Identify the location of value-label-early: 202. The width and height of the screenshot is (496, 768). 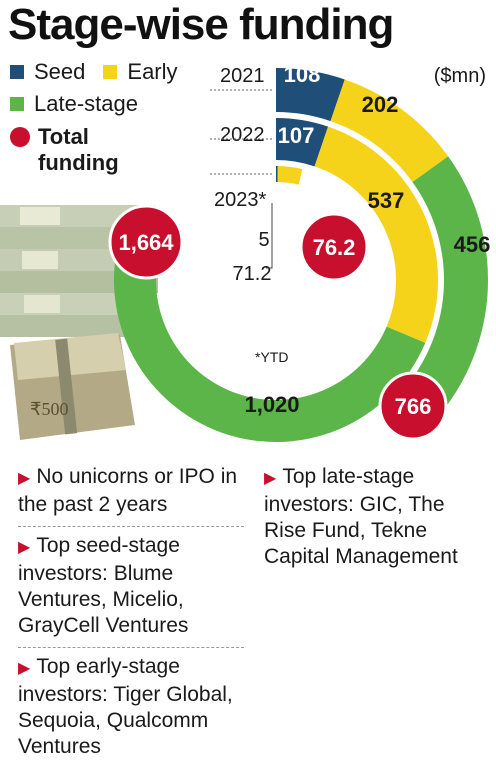
(380, 104).